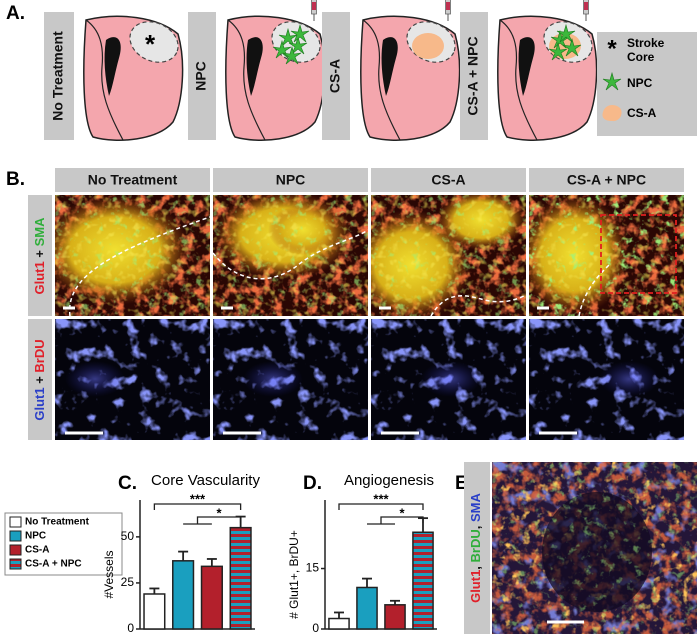 The width and height of the screenshot is (700, 636). What do you see at coordinates (37, 550) in the screenshot?
I see `legend-label: CS-A` at bounding box center [37, 550].